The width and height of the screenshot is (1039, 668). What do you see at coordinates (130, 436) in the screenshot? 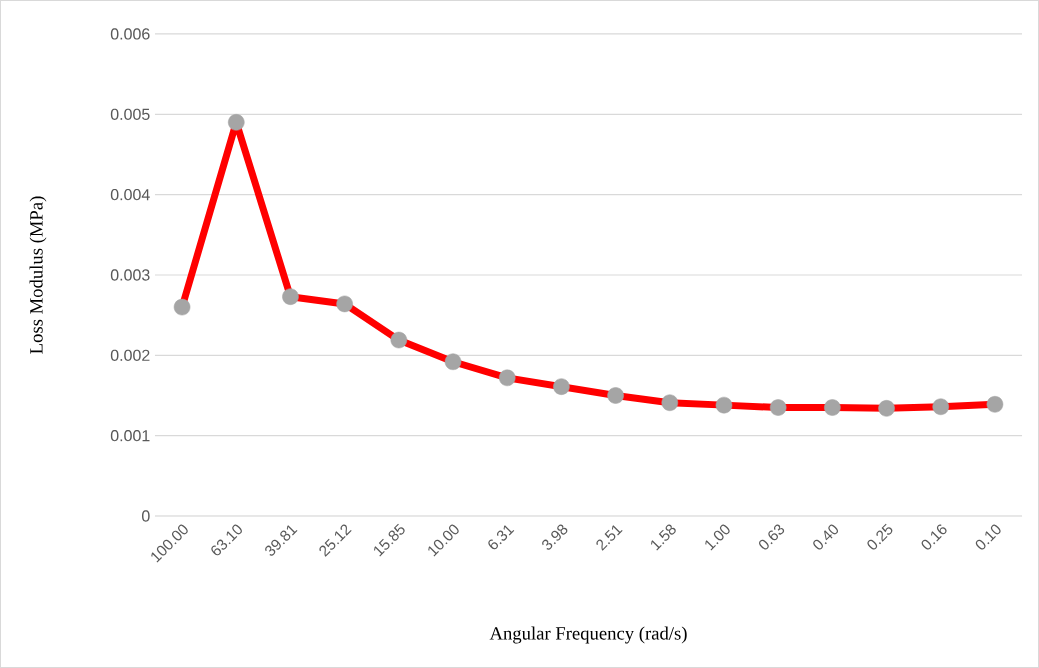
I see `y-tick-label: 0.001` at bounding box center [130, 436].